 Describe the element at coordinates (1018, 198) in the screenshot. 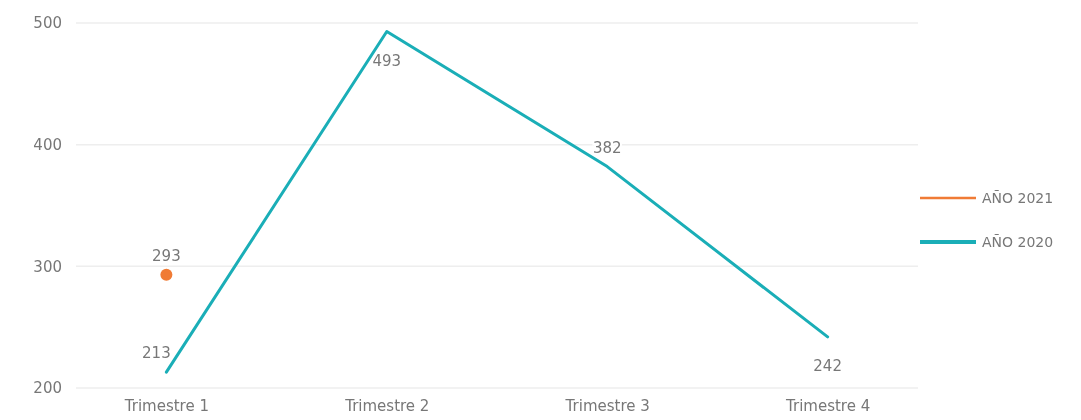

I see `legend-label: AÑO 2021` at that location.